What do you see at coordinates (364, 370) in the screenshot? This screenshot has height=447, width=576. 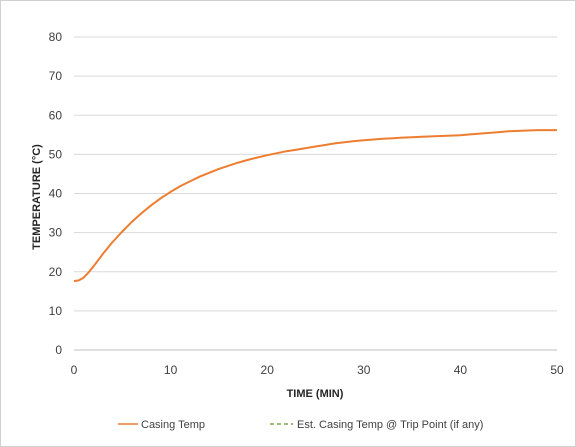 I see `x-tick-label: 30` at bounding box center [364, 370].